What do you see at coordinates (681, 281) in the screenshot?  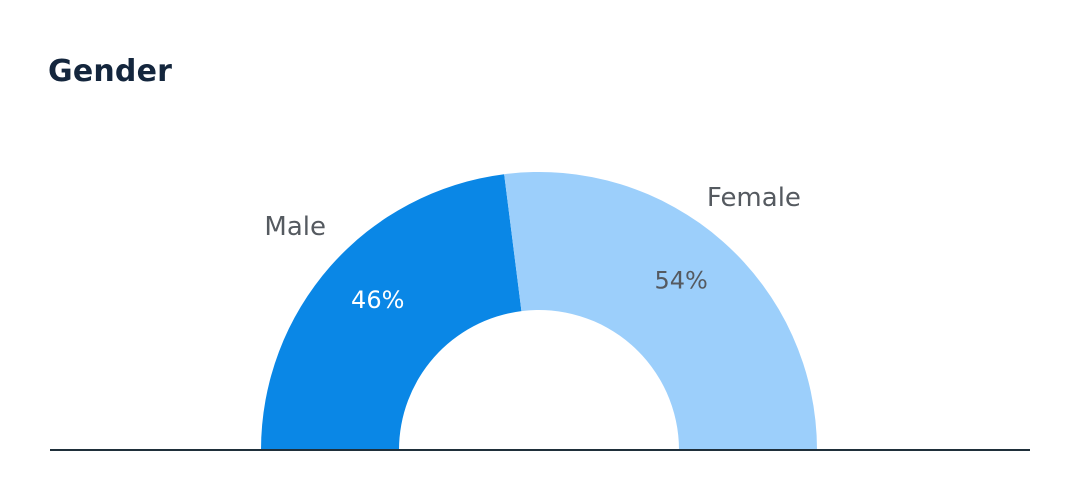 I see `slice-value-female: 54%` at bounding box center [681, 281].